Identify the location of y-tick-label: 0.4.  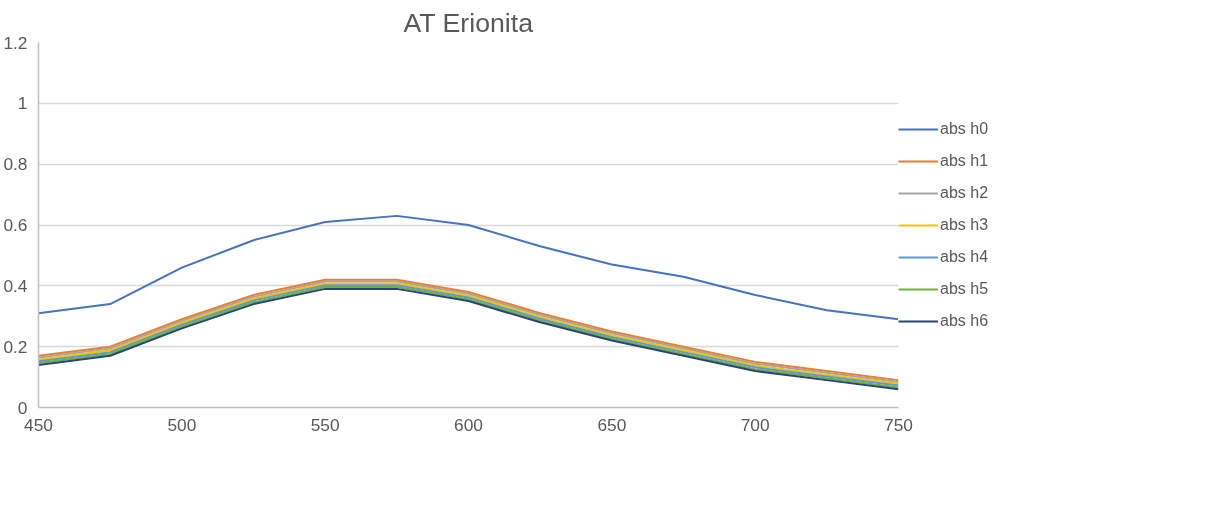
(15, 285).